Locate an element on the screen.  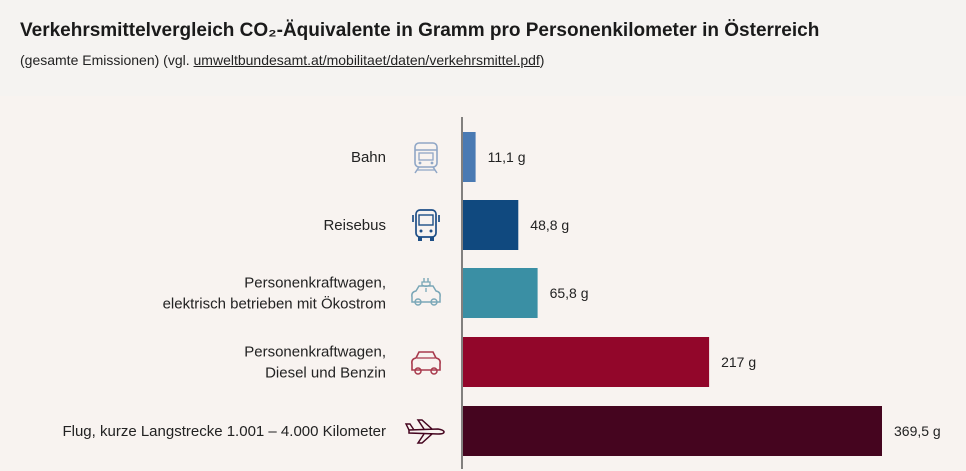
value-label: 65,8 g is located at coordinates (569, 293).